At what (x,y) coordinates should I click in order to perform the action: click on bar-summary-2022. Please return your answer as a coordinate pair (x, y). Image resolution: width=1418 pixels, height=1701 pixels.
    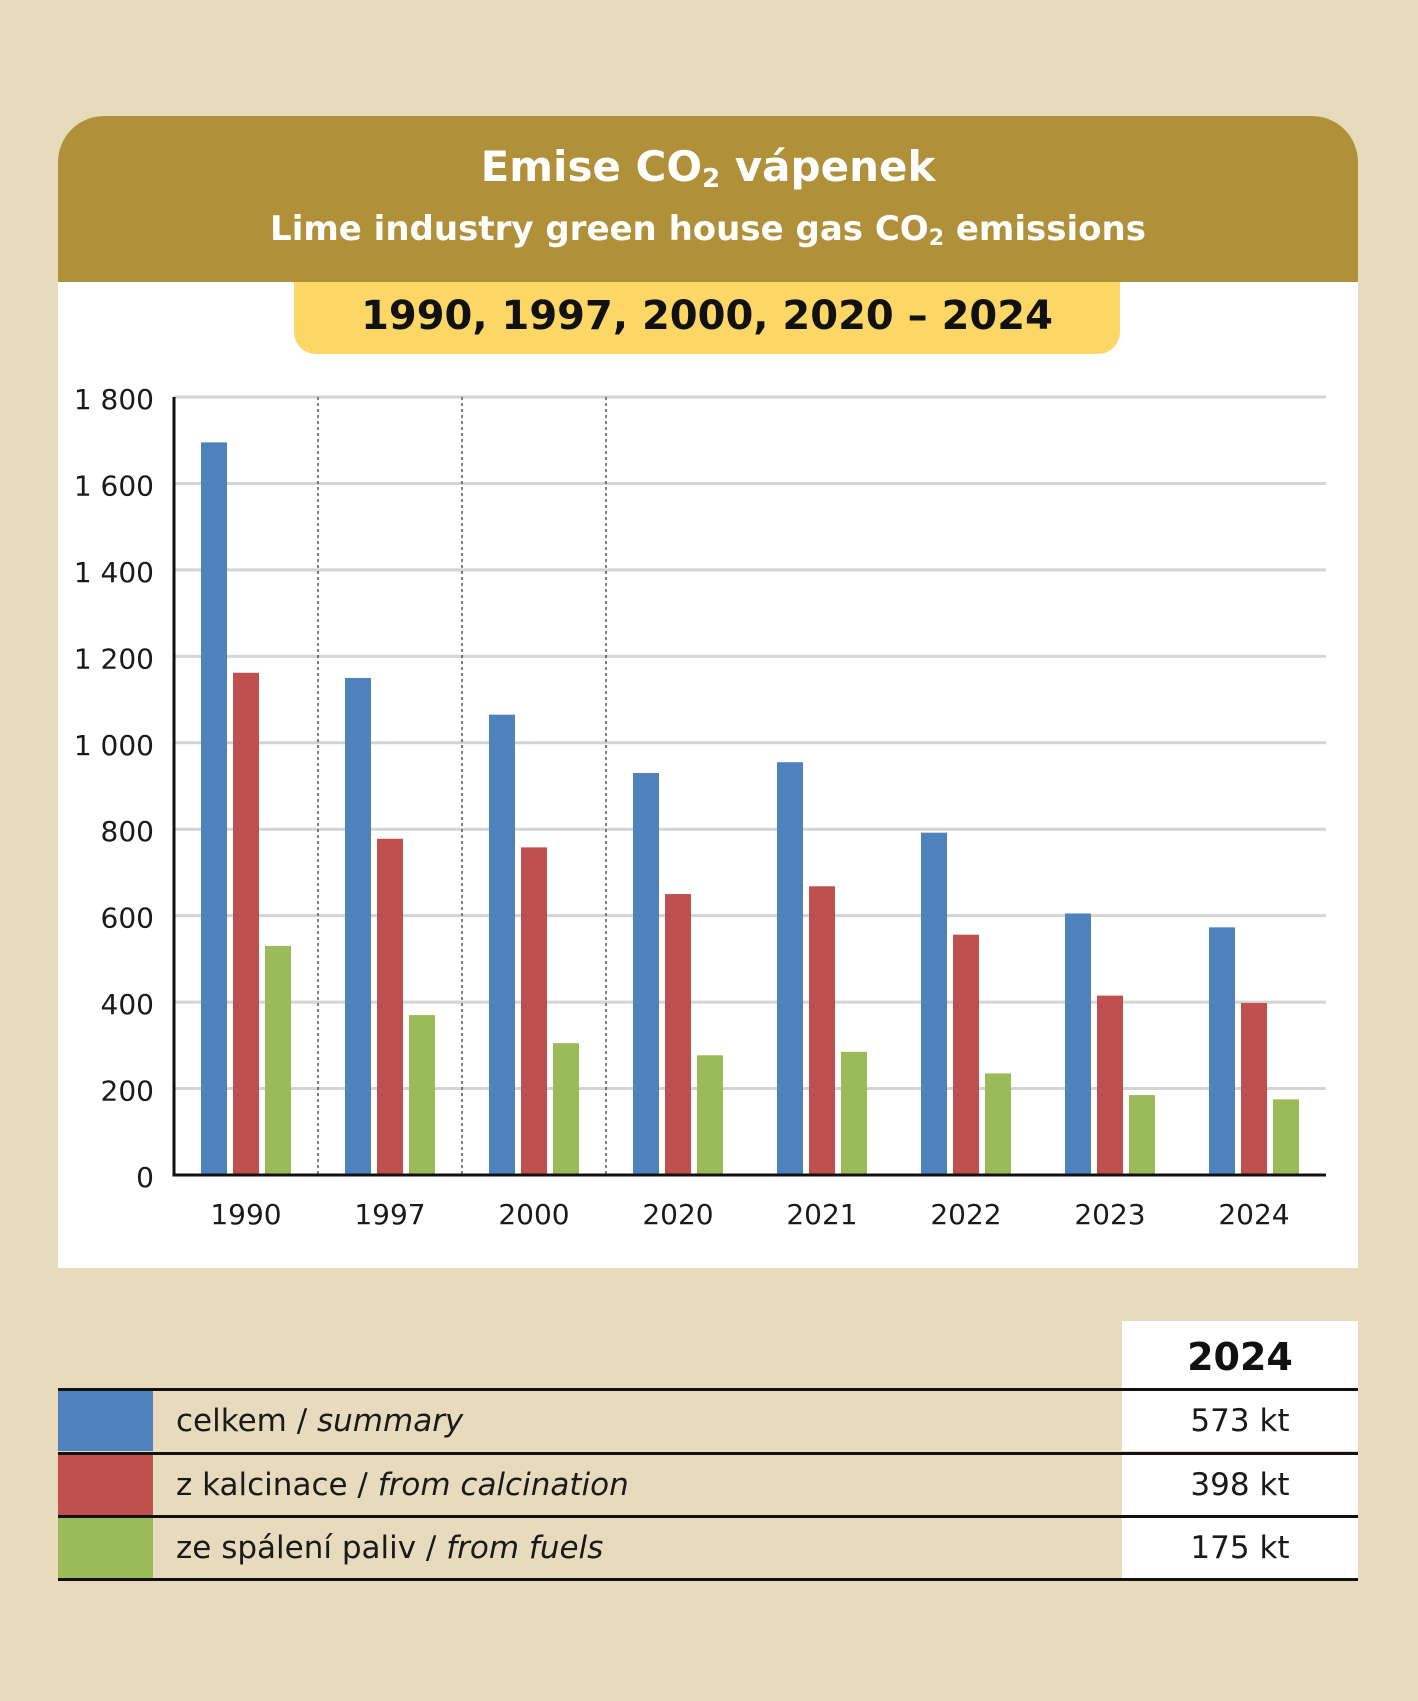
    Looking at the image, I should click on (934, 1003).